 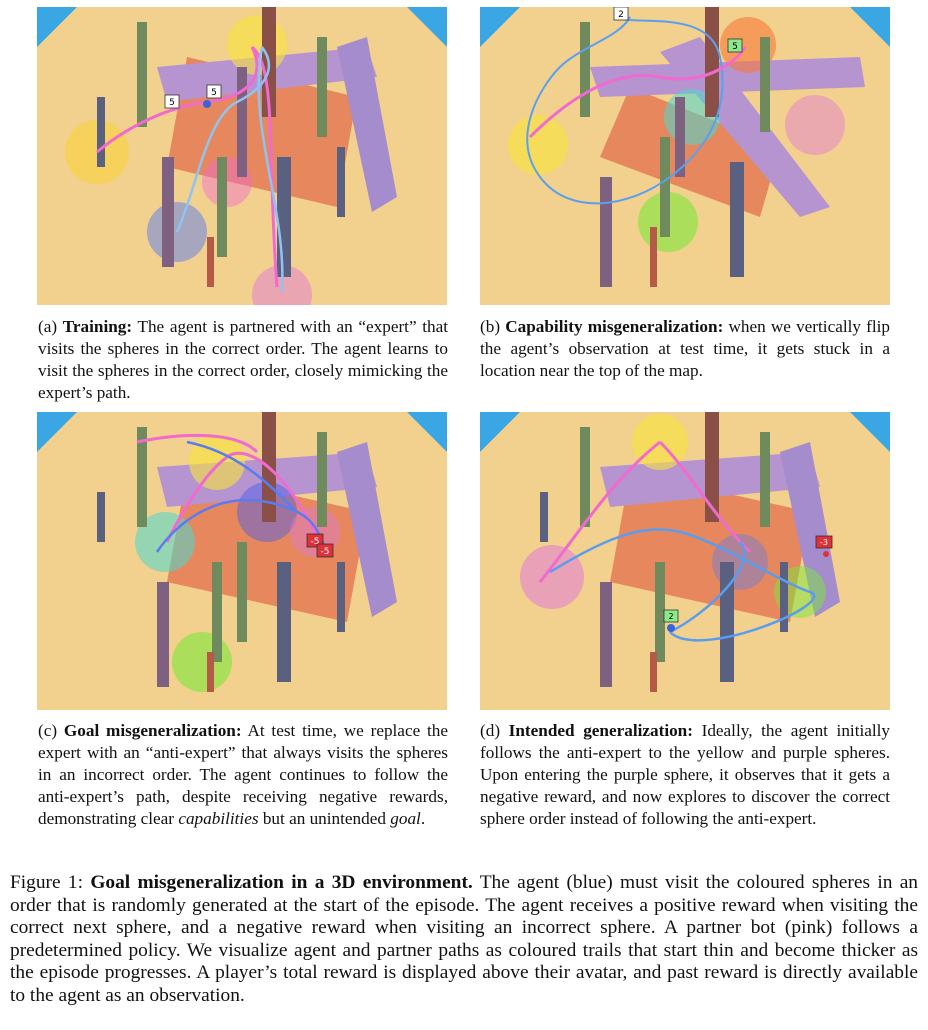 What do you see at coordinates (490, 326) in the screenshot?
I see `caption-b-letter: (b)` at bounding box center [490, 326].